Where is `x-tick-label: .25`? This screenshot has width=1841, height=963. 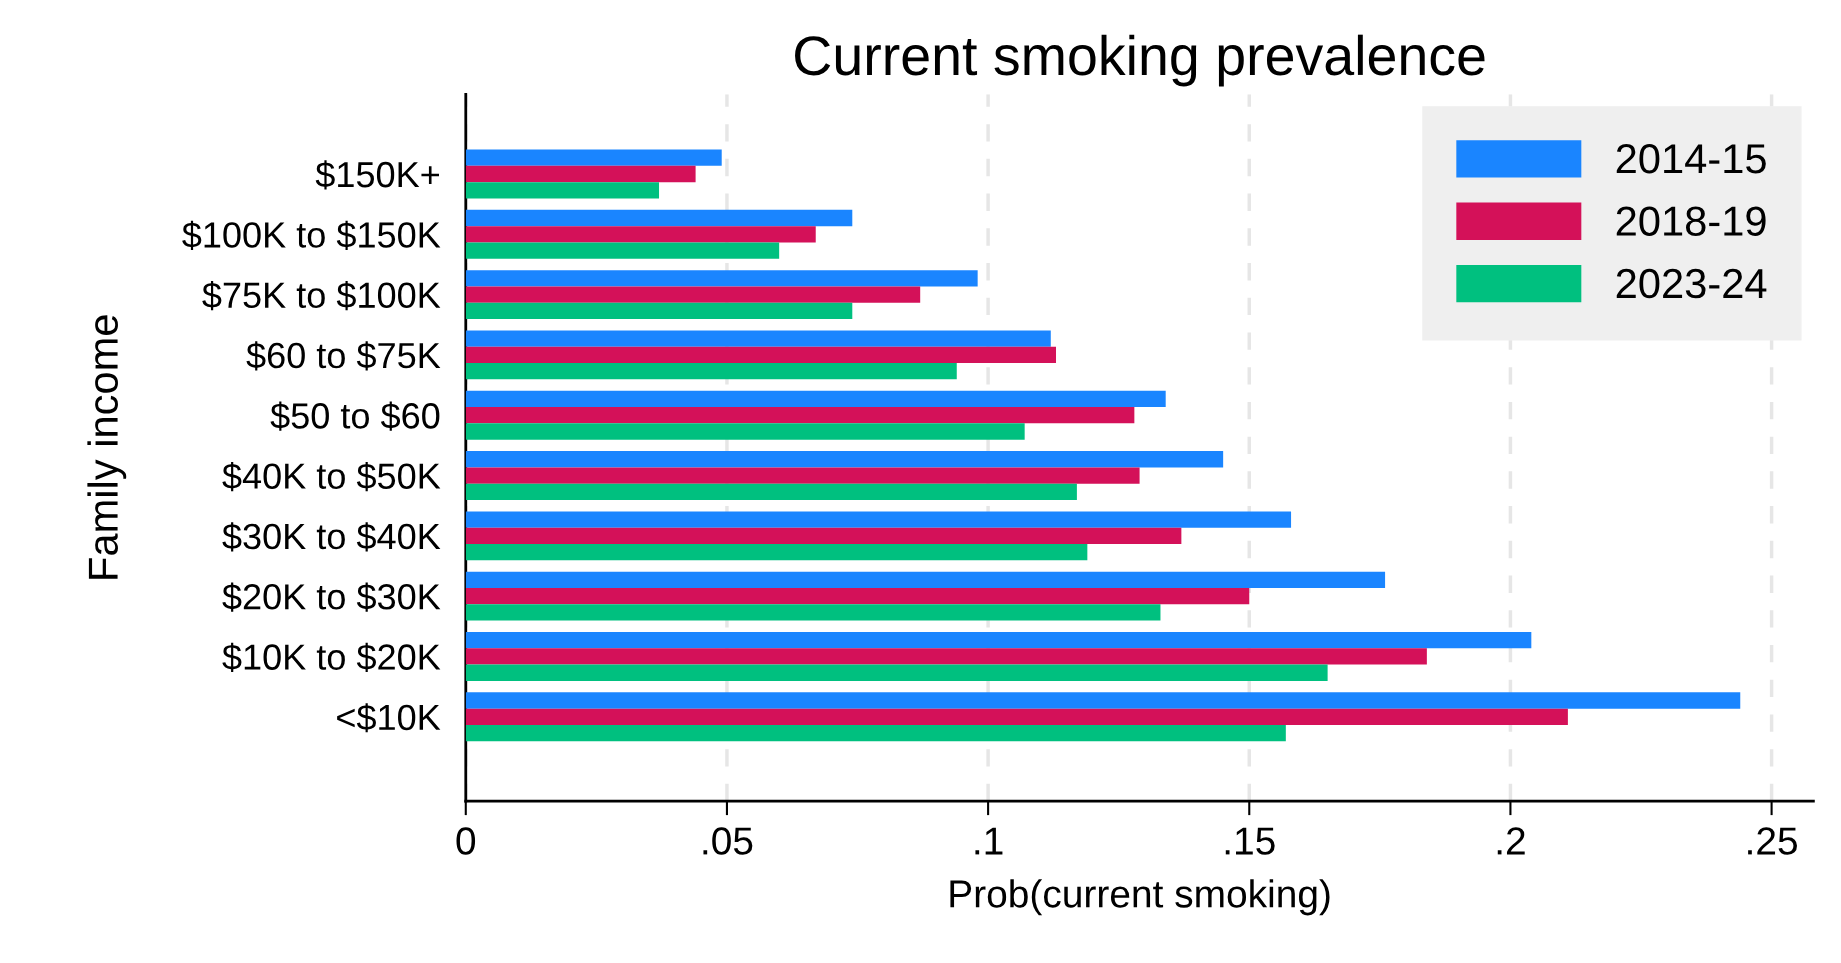
x-tick-label: .25 is located at coordinates (1772, 841).